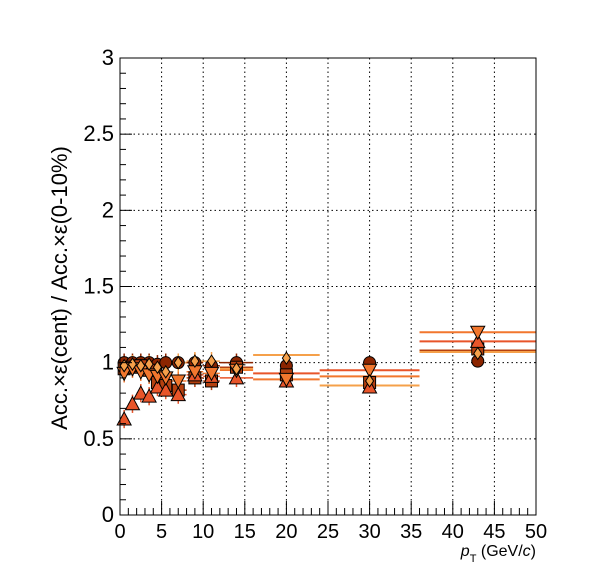 The image size is (596, 572). What do you see at coordinates (203, 532) in the screenshot?
I see `x-tick-label: 10` at bounding box center [203, 532].